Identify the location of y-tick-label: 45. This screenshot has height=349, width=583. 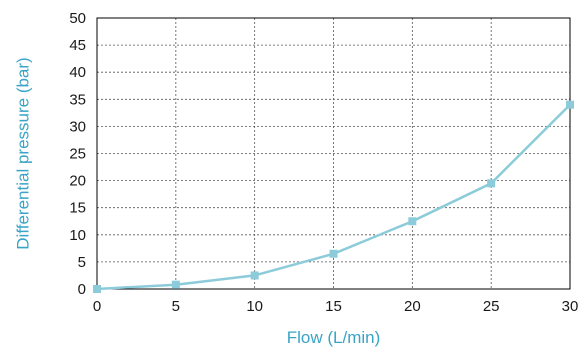
(77, 45).